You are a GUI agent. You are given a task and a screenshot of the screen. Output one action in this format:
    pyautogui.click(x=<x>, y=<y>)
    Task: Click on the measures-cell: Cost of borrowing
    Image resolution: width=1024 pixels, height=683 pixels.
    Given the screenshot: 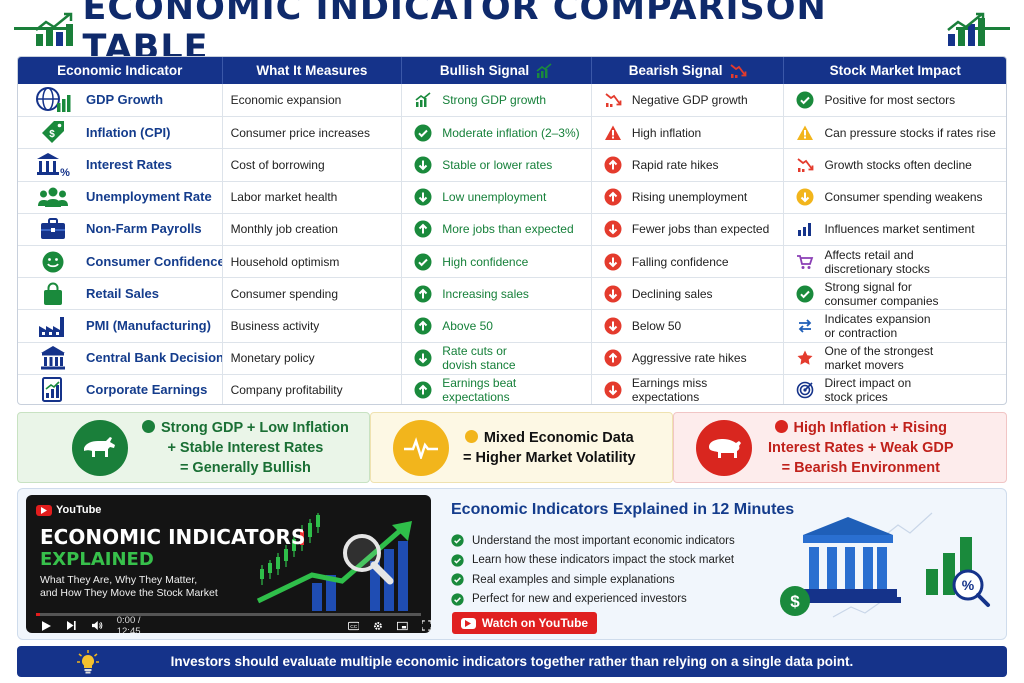 What is the action you would take?
    pyautogui.click(x=313, y=165)
    